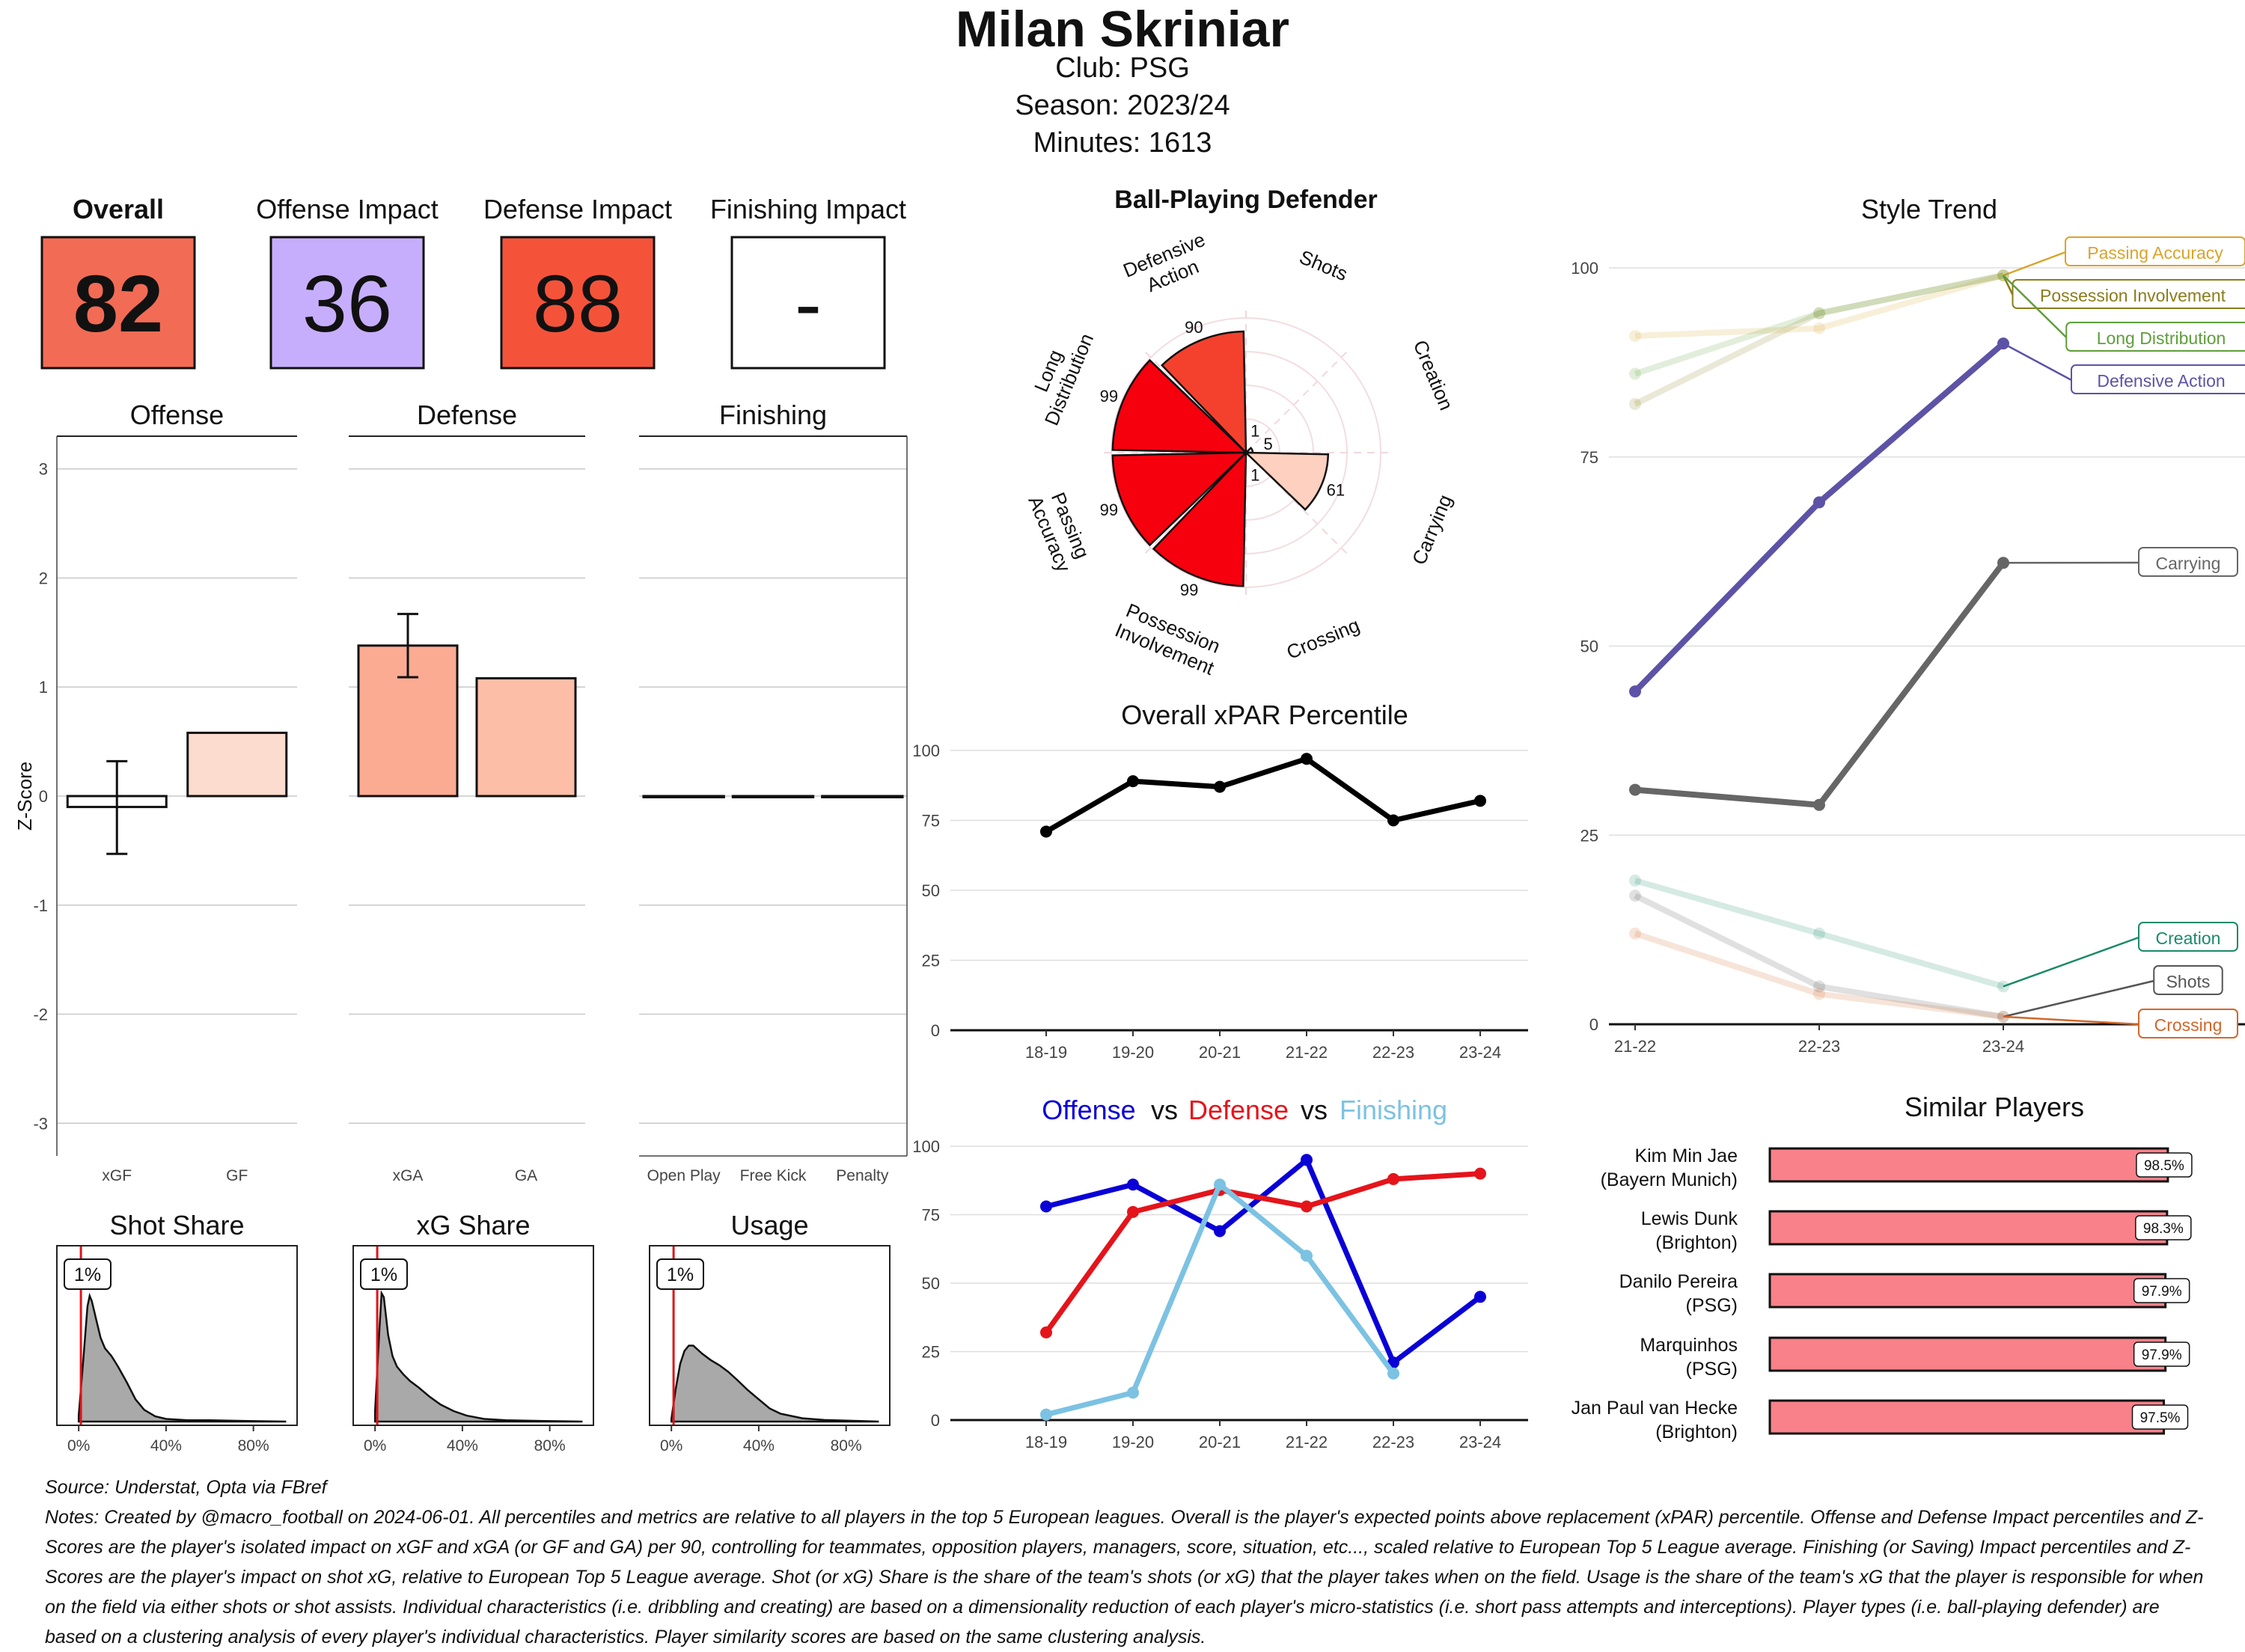 The image size is (2245, 1652). What do you see at coordinates (2188, 981) in the screenshot?
I see `series-label: Shots` at bounding box center [2188, 981].